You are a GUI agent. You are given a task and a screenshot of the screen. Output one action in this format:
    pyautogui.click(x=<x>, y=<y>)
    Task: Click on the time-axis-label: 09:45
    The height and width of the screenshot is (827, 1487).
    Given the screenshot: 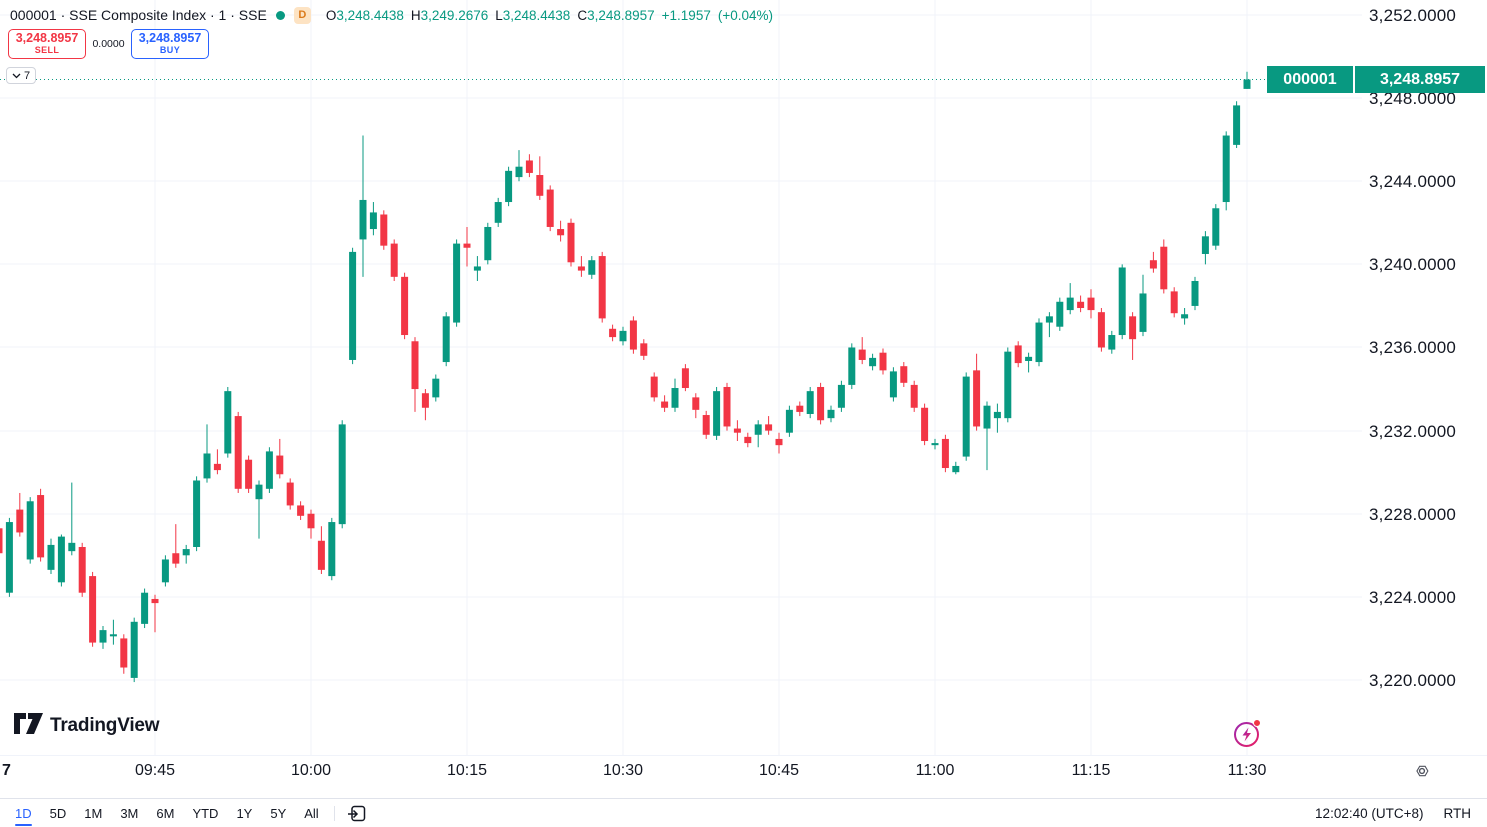 What is the action you would take?
    pyautogui.click(x=155, y=770)
    